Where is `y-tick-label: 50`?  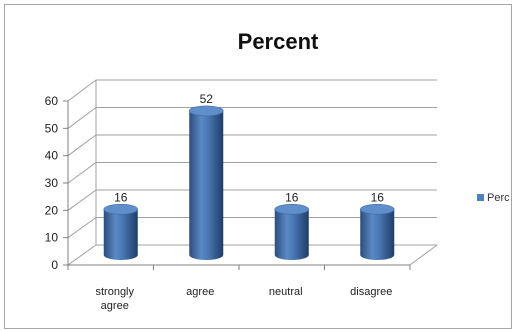
y-tick-label: 50 is located at coordinates (52, 128).